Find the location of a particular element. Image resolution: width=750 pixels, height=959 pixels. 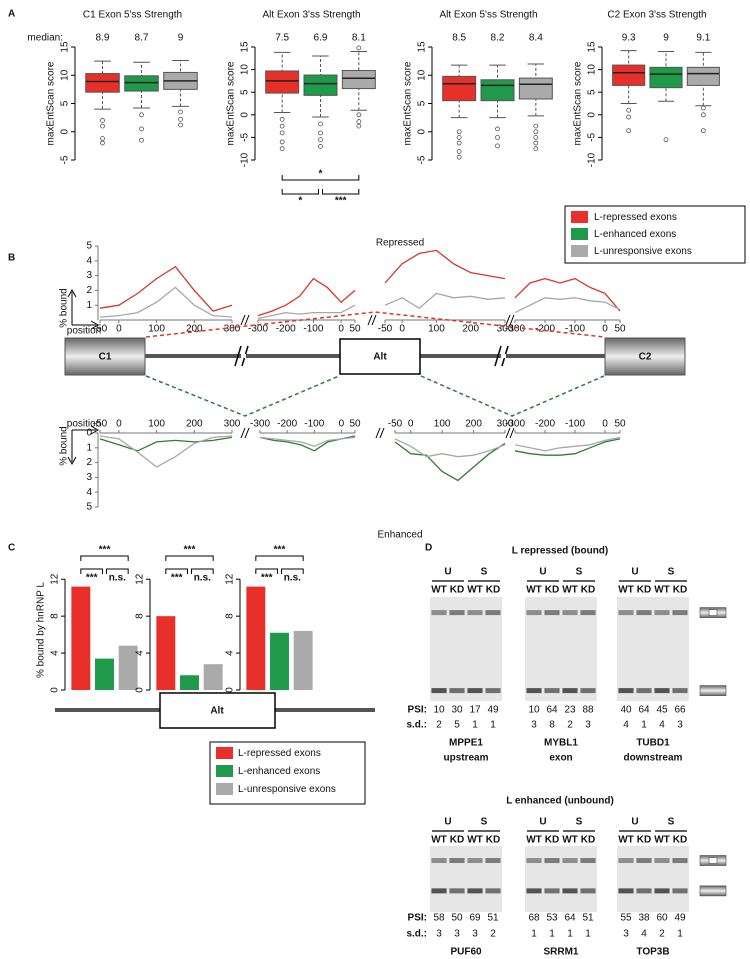

y-tick-label: 4 is located at coordinates (89, 492).